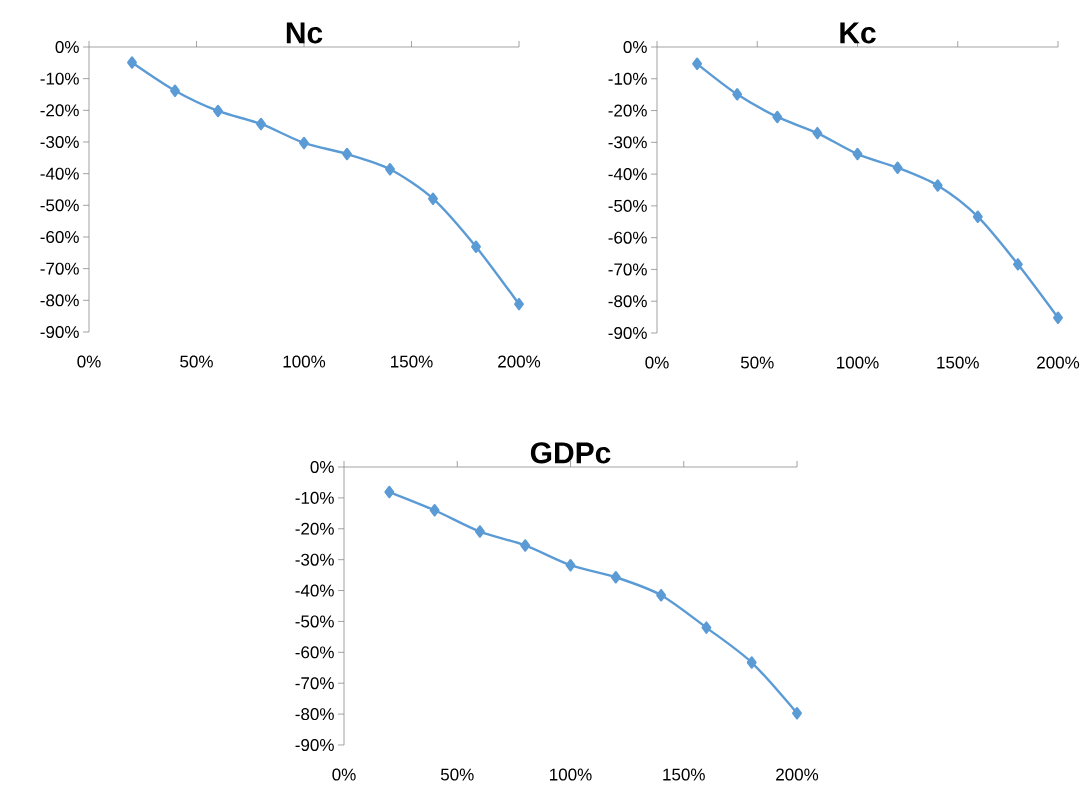 The image size is (1091, 794). What do you see at coordinates (304, 33) in the screenshot?
I see `chart-title: Nc` at bounding box center [304, 33].